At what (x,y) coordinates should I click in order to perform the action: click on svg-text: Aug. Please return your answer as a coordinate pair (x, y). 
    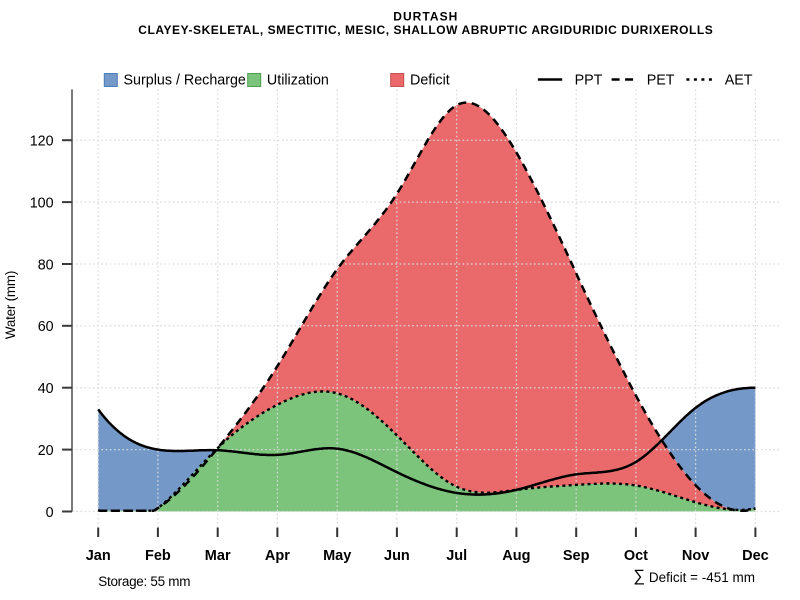
    Looking at the image, I should click on (516, 556).